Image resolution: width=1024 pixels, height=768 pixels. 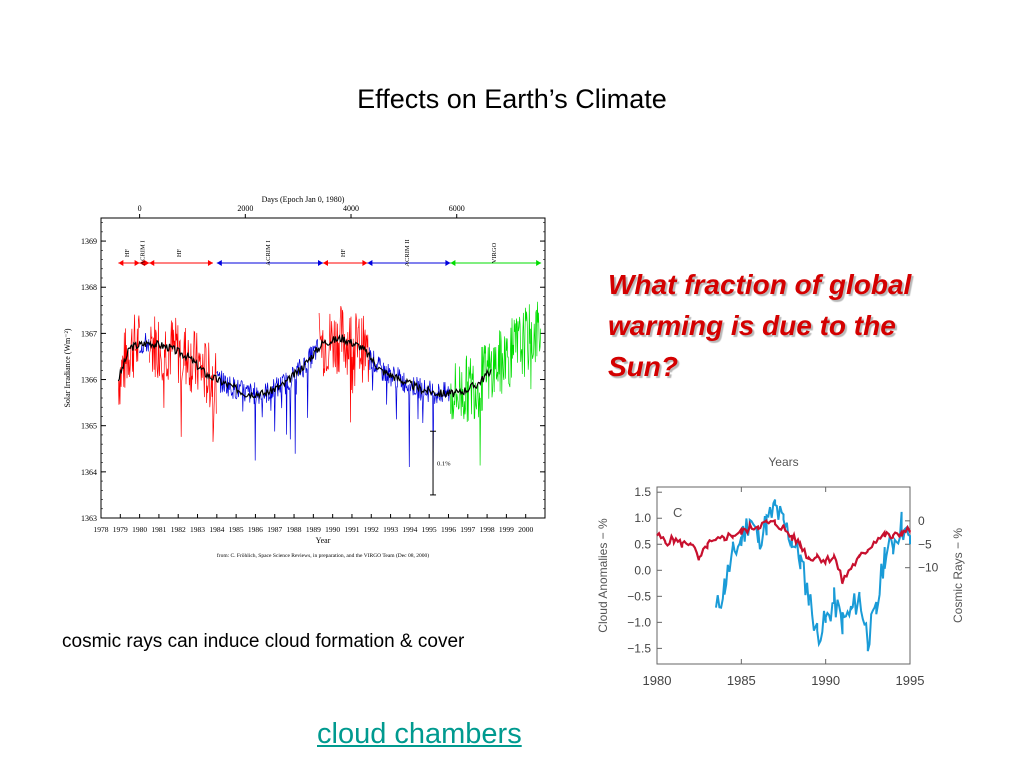 I want to click on x-tick-label: 1987, so click(x=274, y=529).